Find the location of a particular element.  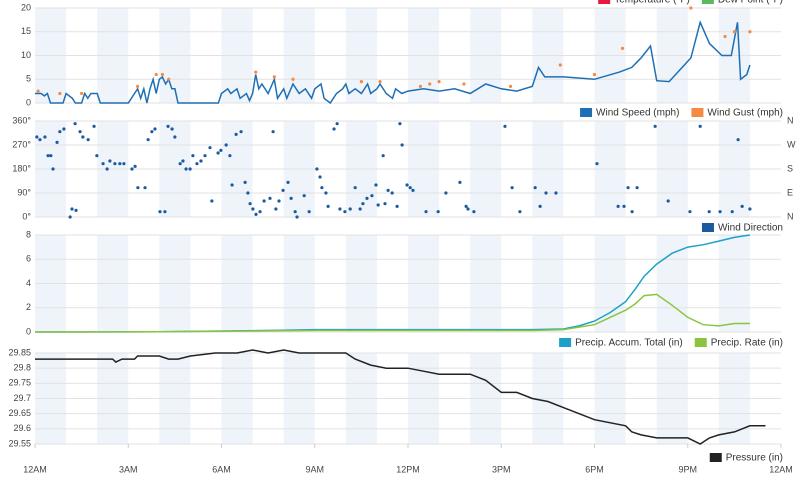

x-tick-label: 9AM is located at coordinates (314, 469).